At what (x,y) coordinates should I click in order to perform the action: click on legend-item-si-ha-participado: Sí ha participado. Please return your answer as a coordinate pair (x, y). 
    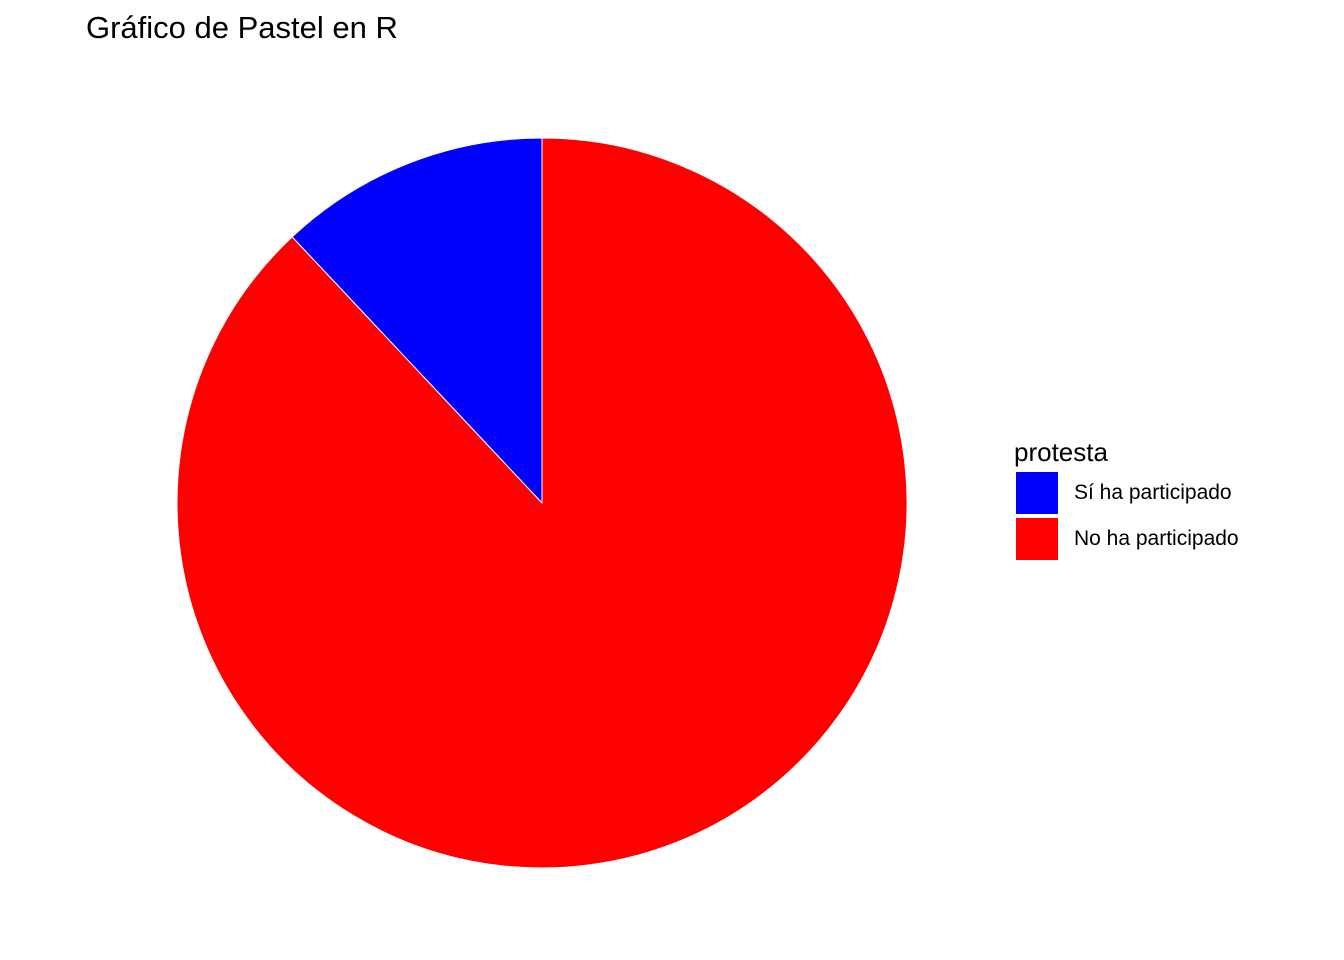
    Looking at the image, I should click on (1126, 493).